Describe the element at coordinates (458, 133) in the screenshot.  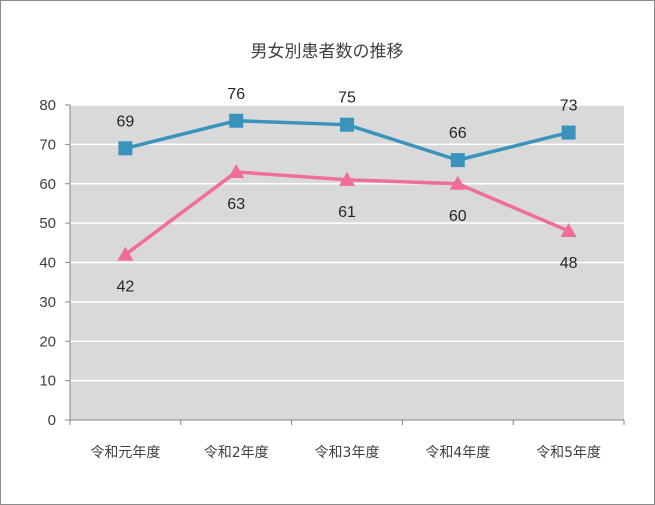
I see `series-0-label-3: 66` at that location.